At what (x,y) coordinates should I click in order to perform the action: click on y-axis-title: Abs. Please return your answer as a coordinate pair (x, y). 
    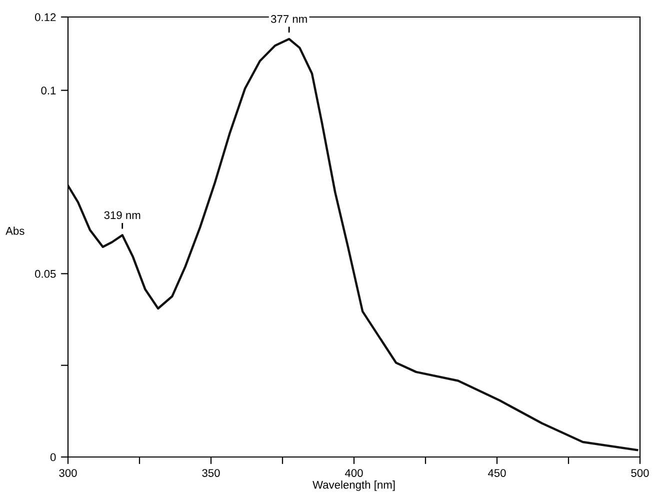
    Looking at the image, I should click on (15, 230).